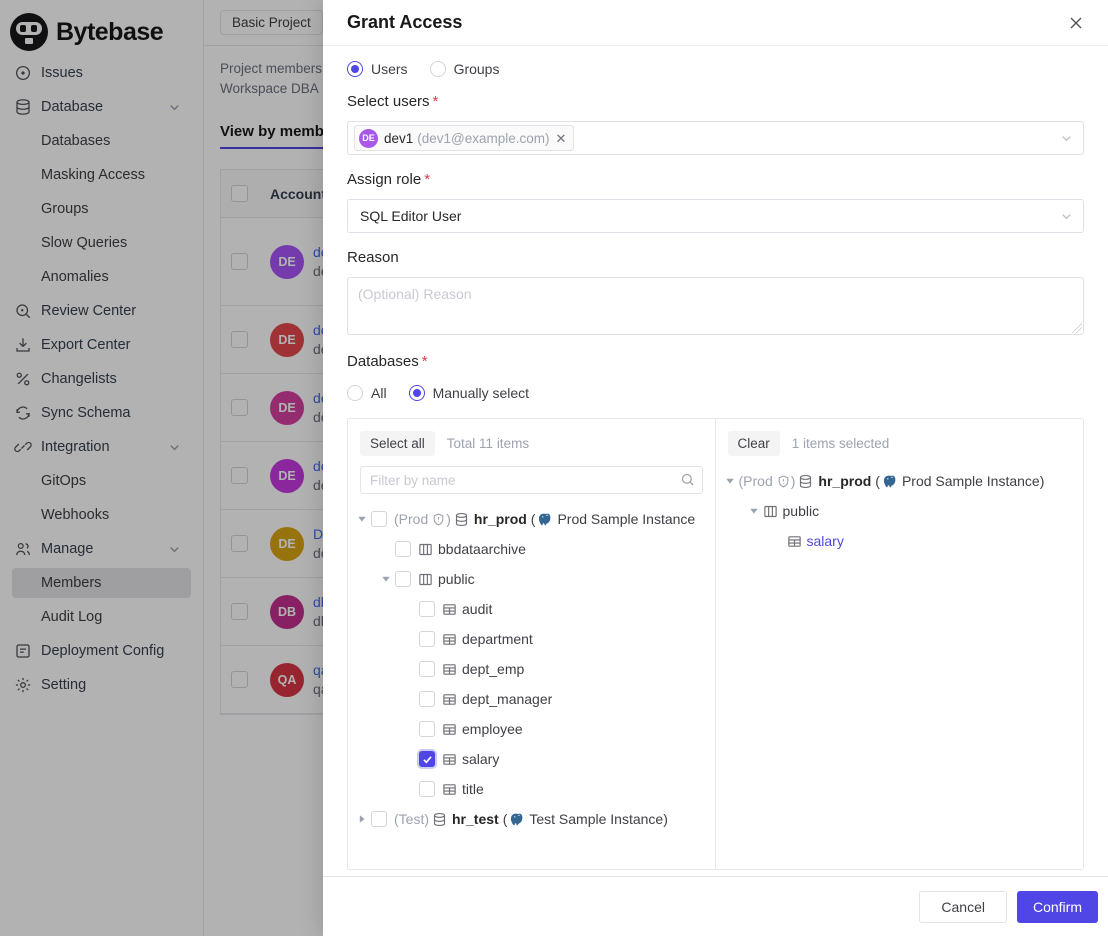 The image size is (1108, 936). What do you see at coordinates (389, 179) in the screenshot?
I see `assign-role-label: Assign role *` at bounding box center [389, 179].